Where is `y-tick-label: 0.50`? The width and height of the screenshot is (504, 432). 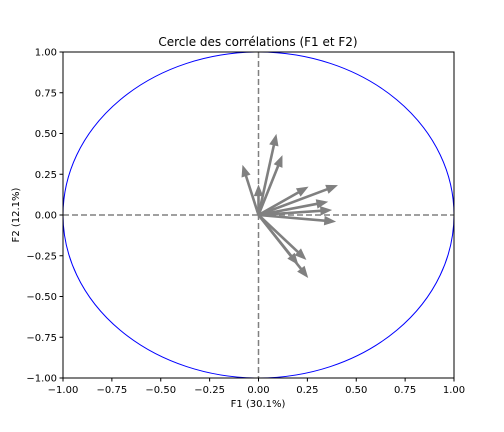 y-tick-label: 0.50 is located at coordinates (46, 134).